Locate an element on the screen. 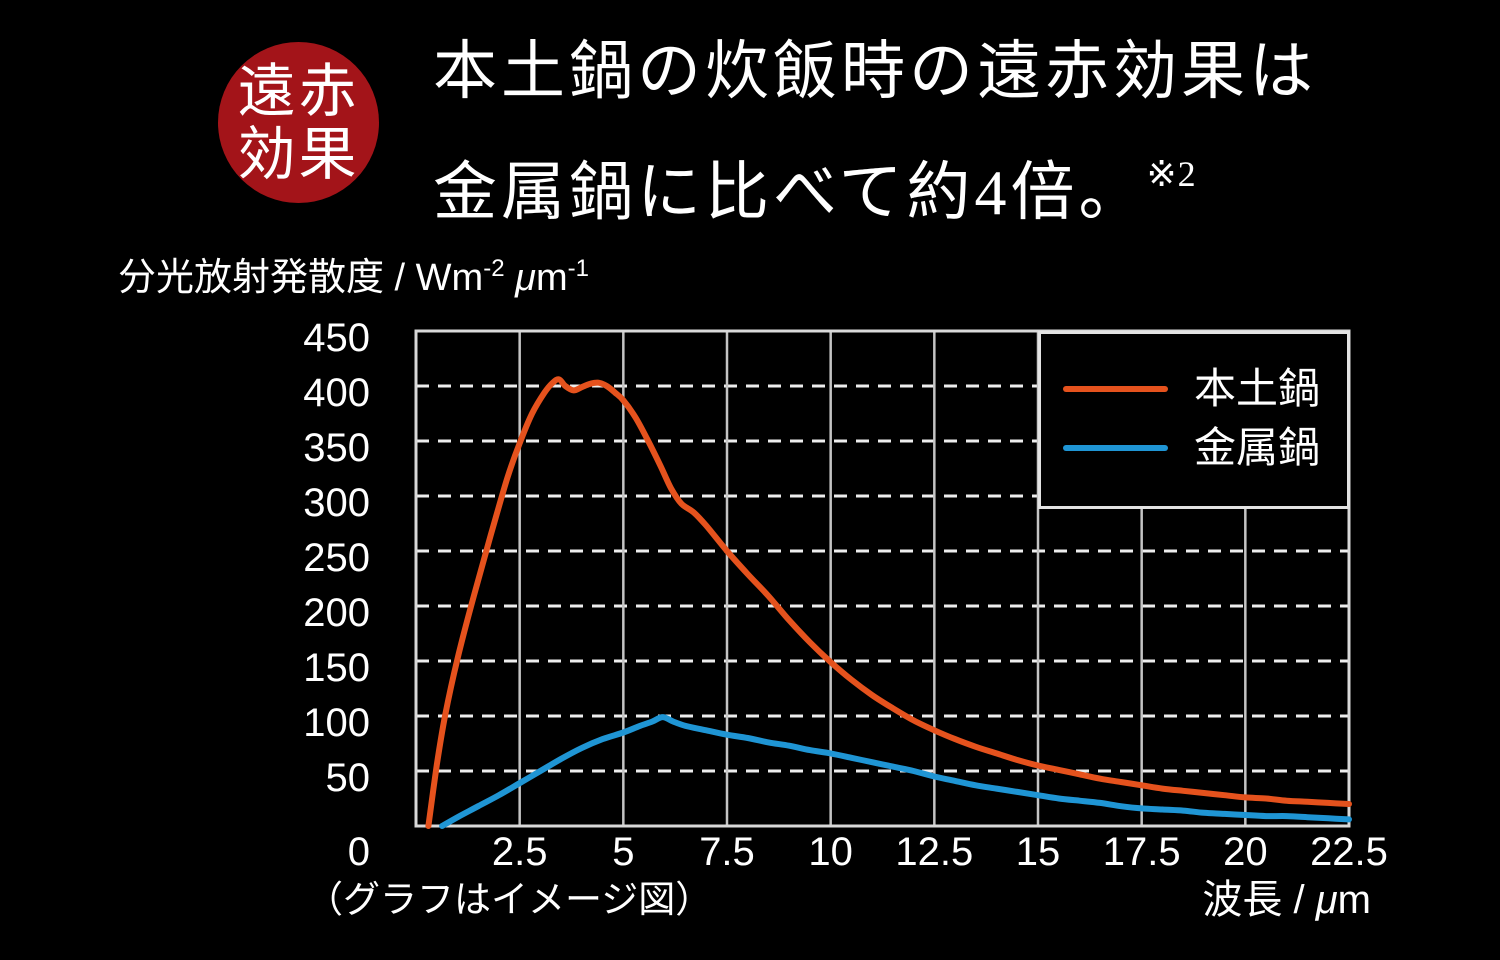 The width and height of the screenshot is (1500, 960). y-unit-sup-minus1: -1 is located at coordinates (578, 268).